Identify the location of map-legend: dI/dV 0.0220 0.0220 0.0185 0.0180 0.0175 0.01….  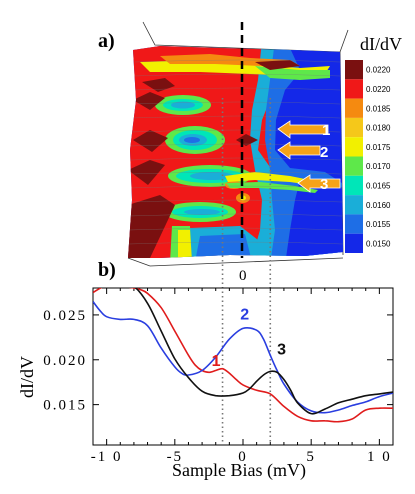
(373, 143).